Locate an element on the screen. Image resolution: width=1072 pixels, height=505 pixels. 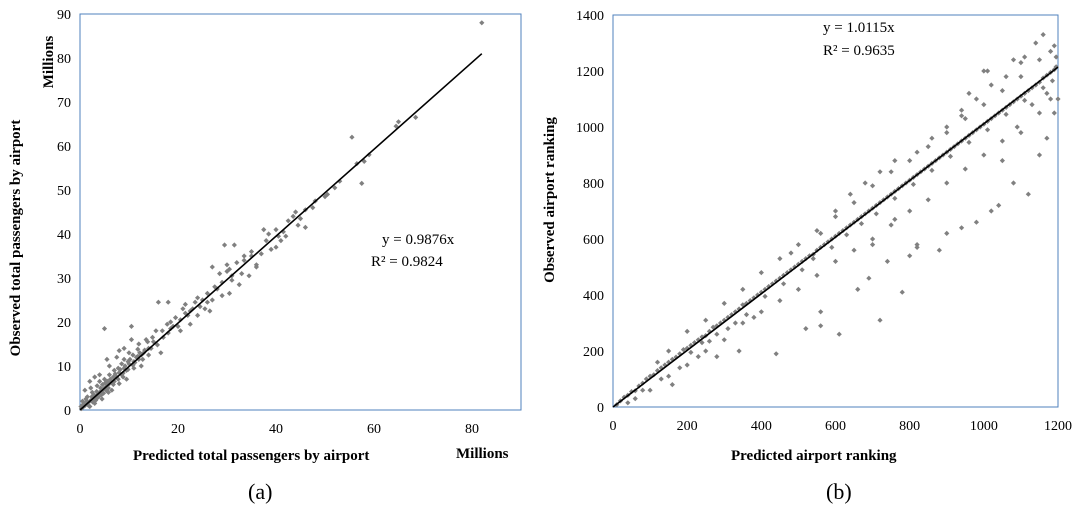
chart-b-x-tick-label: 1200 is located at coordinates (1058, 426).